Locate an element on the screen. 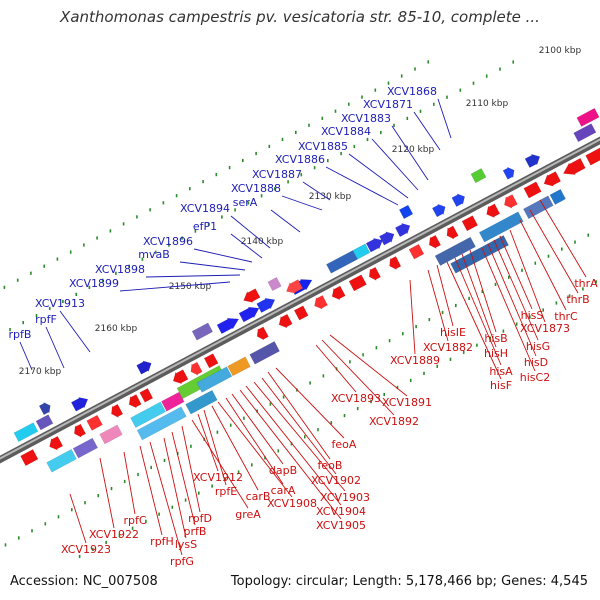 The width and height of the screenshot is (600, 600). gene-label-lower: hisH is located at coordinates (496, 353).